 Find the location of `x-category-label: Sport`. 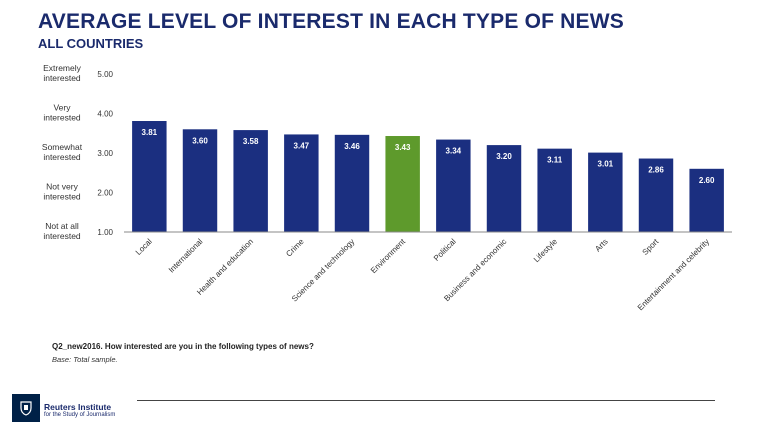

x-category-label: Sport is located at coordinates (651, 247).